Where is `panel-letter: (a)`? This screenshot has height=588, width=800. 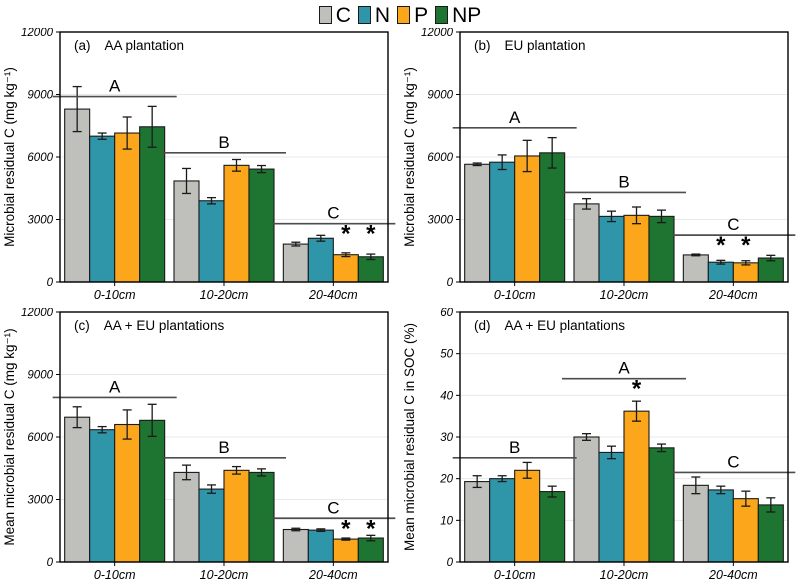 panel-letter: (a) is located at coordinates (82, 45).